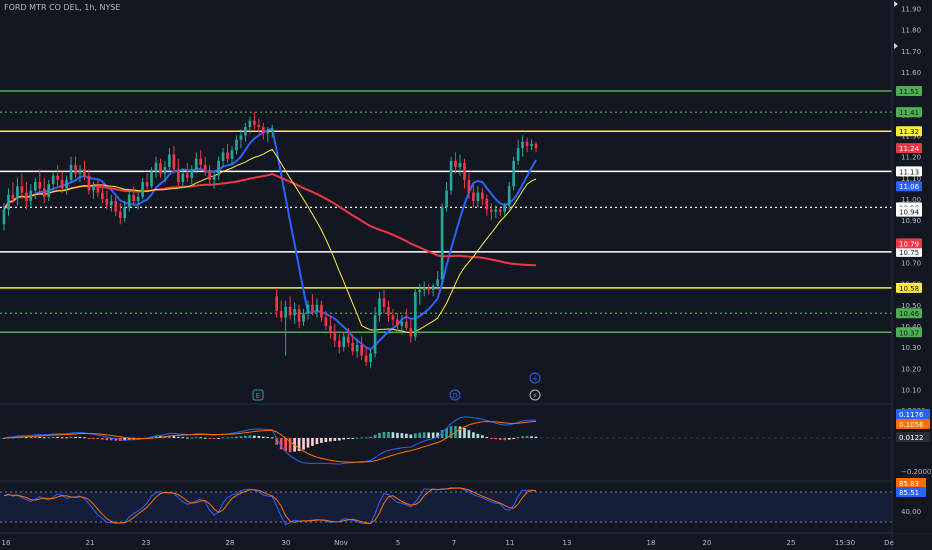  I want to click on event-marker: D, so click(455, 395).